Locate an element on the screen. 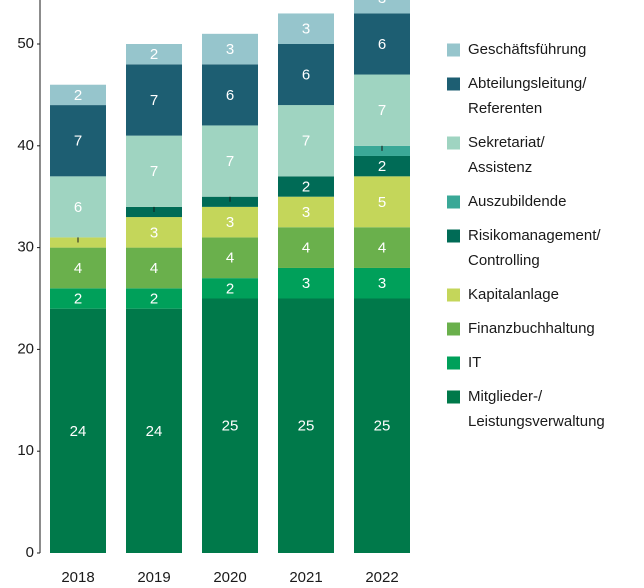  legend-label: Abteilungsleitung/Referenten is located at coordinates (527, 96).